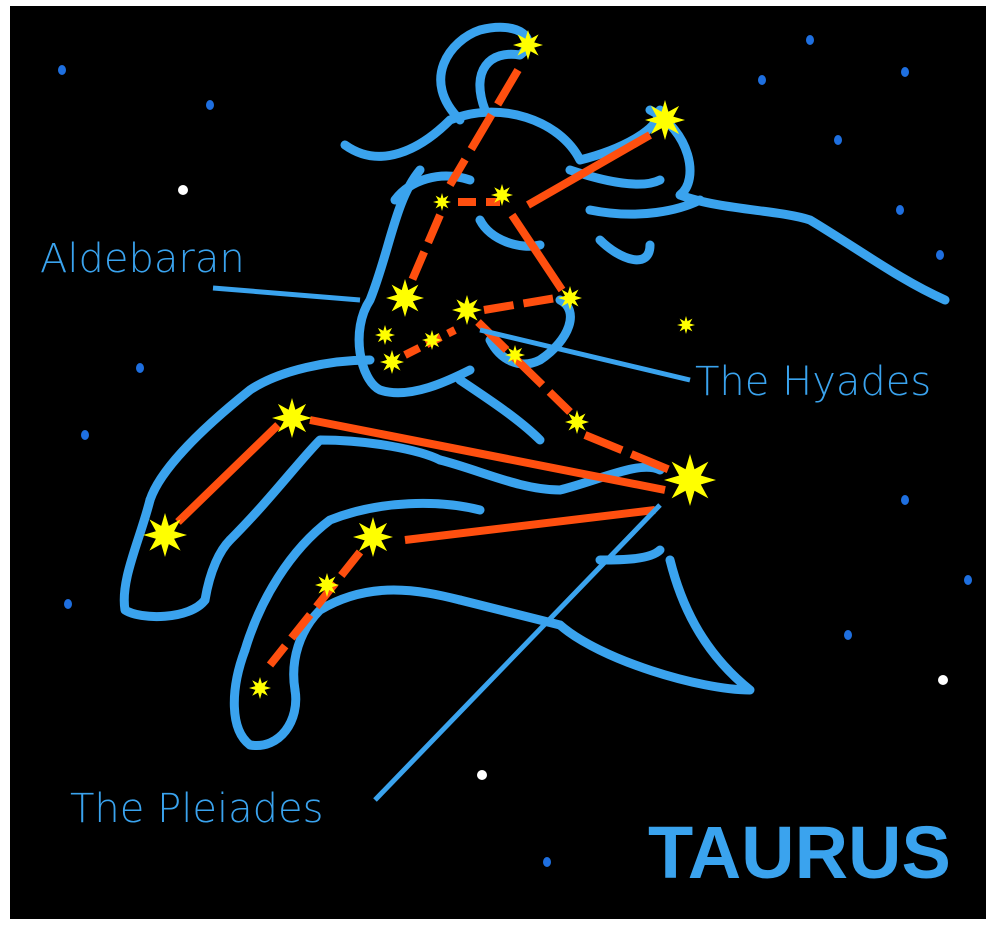 Image resolution: width=994 pixels, height=927 pixels. I want to click on label-aldebaran: Aldebaran, so click(142, 259).